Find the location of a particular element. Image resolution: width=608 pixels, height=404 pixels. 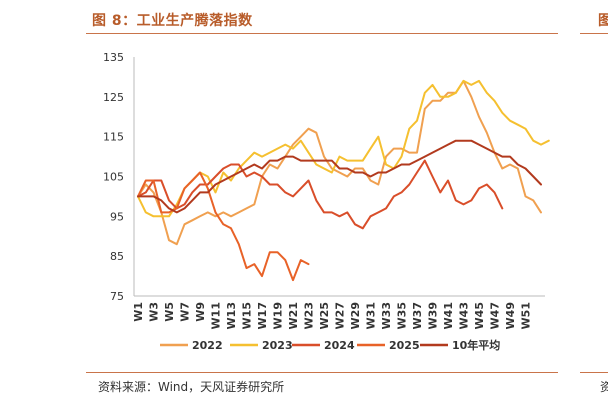

x-tick-label: W11 is located at coordinates (216, 315).